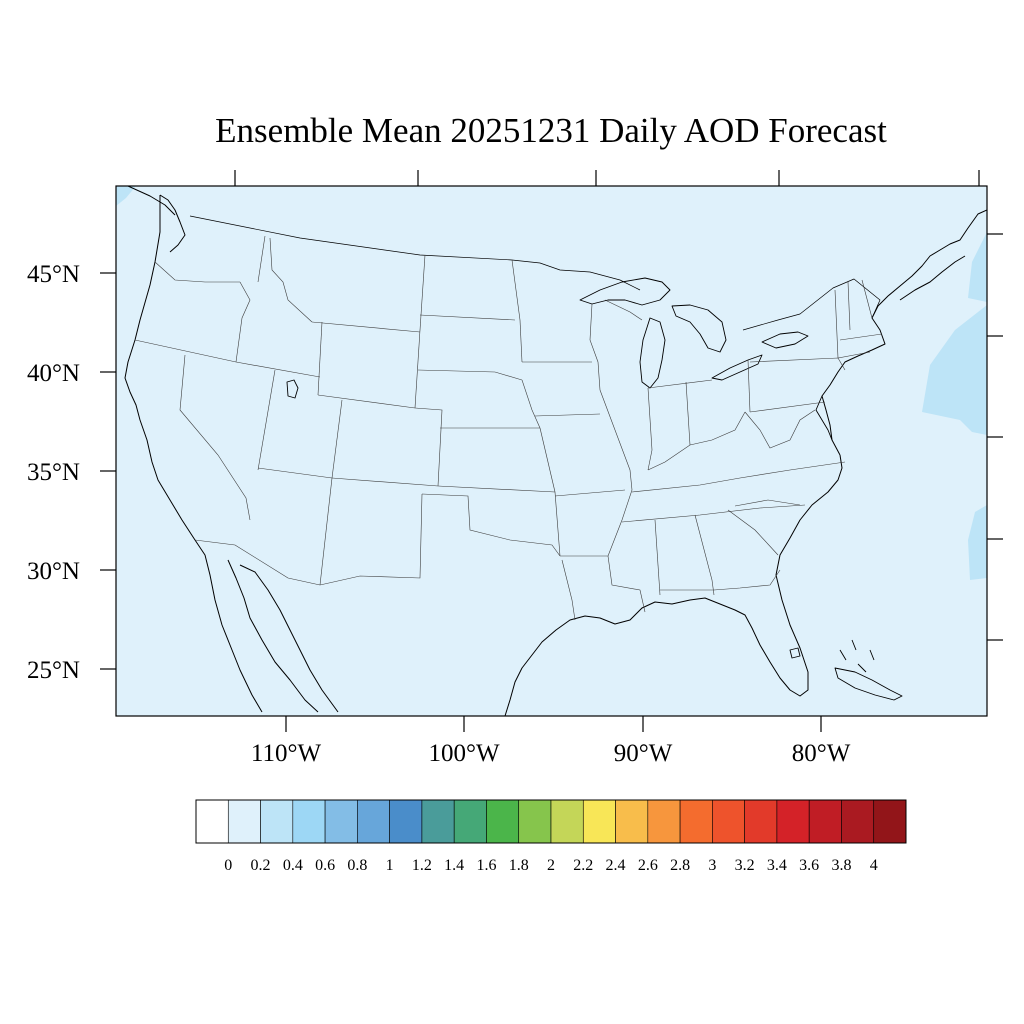 This screenshot has height=1024, width=1024. Describe the element at coordinates (467, 317) in the screenshot. I see `state-line-nd-sd` at that location.